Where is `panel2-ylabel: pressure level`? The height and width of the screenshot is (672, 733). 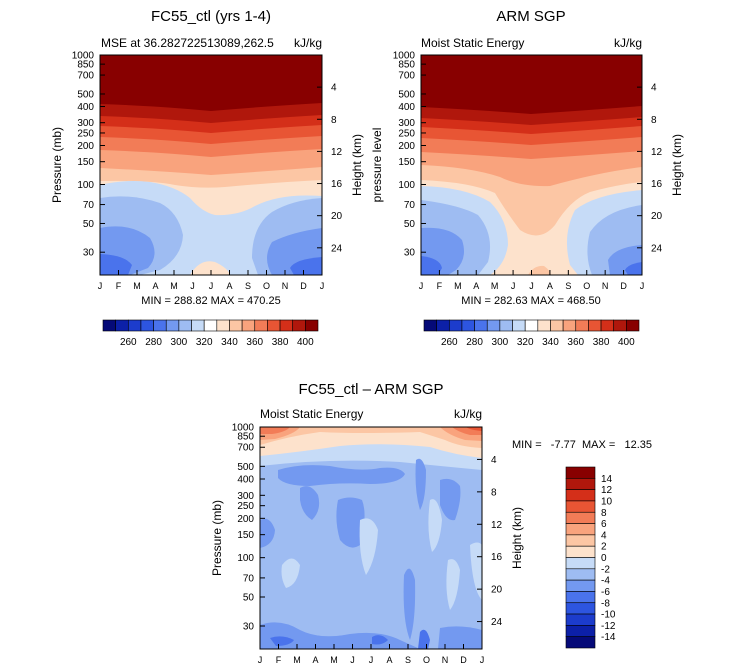 panel2-ylabel: pressure level is located at coordinates (377, 165).